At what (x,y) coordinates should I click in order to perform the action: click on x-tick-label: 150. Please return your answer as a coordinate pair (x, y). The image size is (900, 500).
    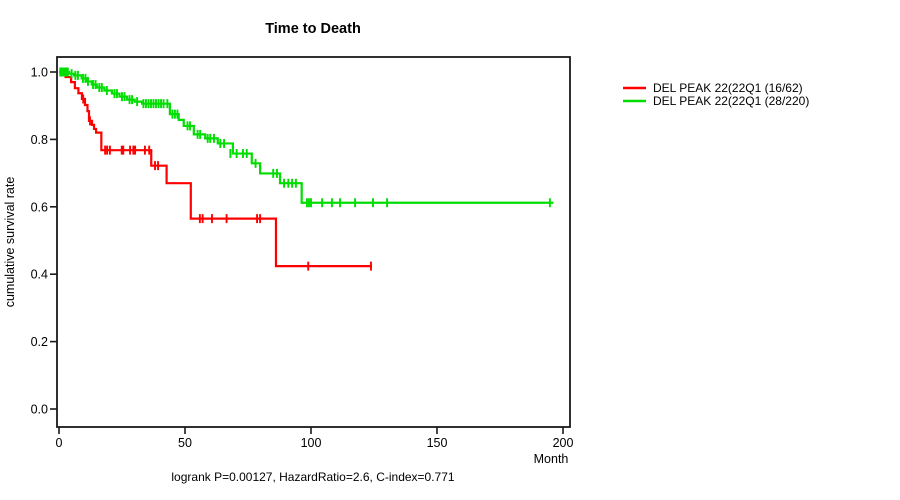
    Looking at the image, I should click on (437, 443).